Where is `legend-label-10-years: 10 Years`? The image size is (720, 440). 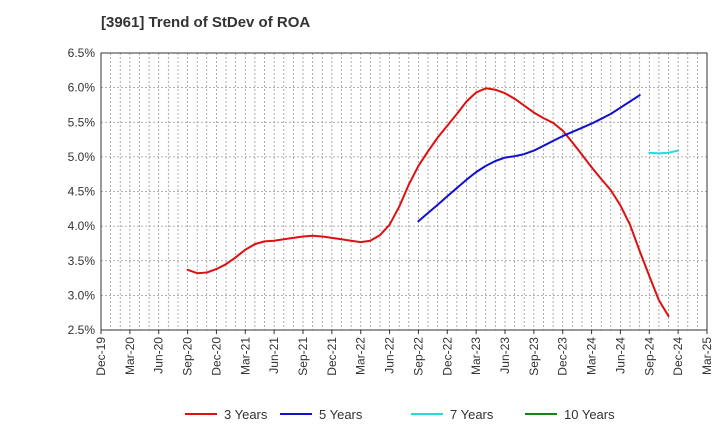
legend-label-10-years: 10 Years is located at coordinates (589, 414).